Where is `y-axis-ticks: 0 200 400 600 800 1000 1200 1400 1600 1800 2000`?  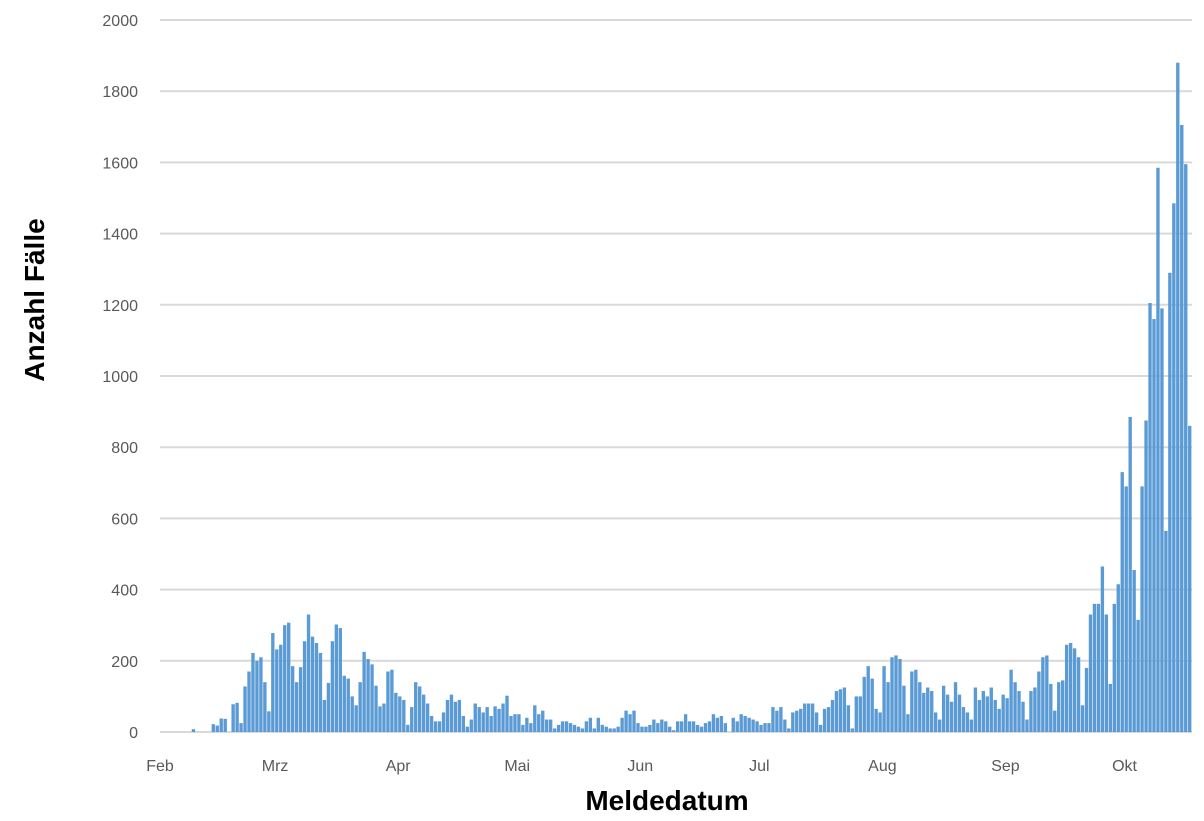
y-axis-ticks: 0 200 400 600 800 1000 1200 1400 1600 1800 2000 is located at coordinates (120, 377).